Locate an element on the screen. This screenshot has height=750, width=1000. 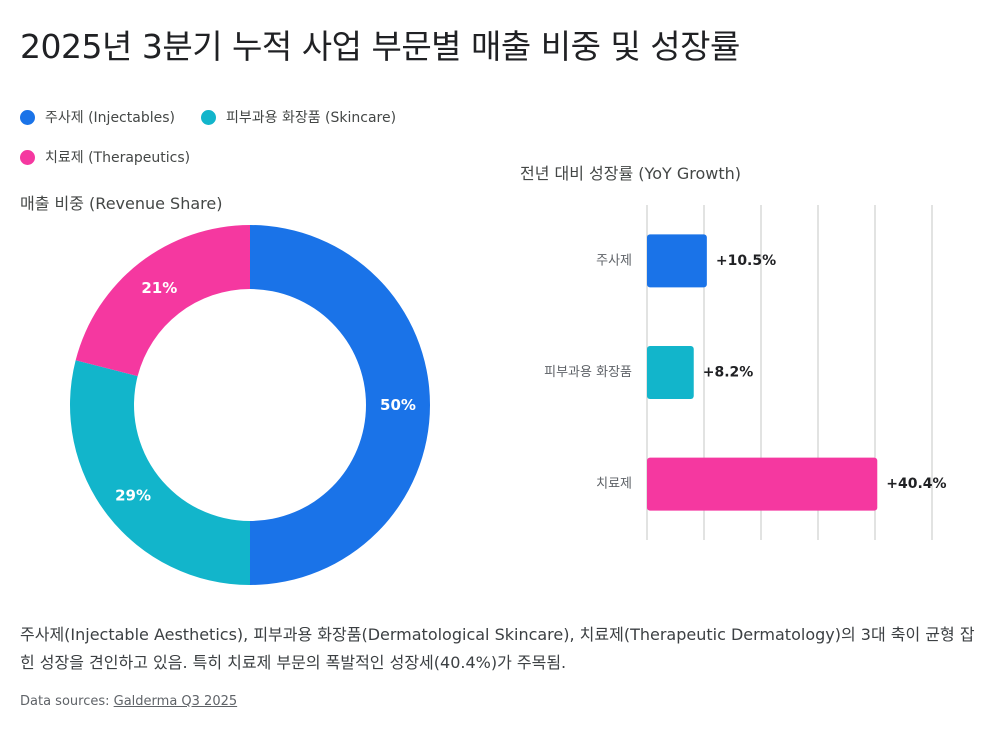
sources-link: Galderma Q3 2025 is located at coordinates (175, 701).